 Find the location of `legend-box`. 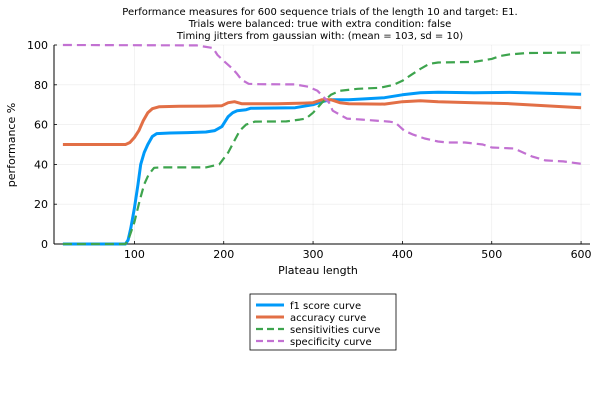

legend-box is located at coordinates (323, 322).